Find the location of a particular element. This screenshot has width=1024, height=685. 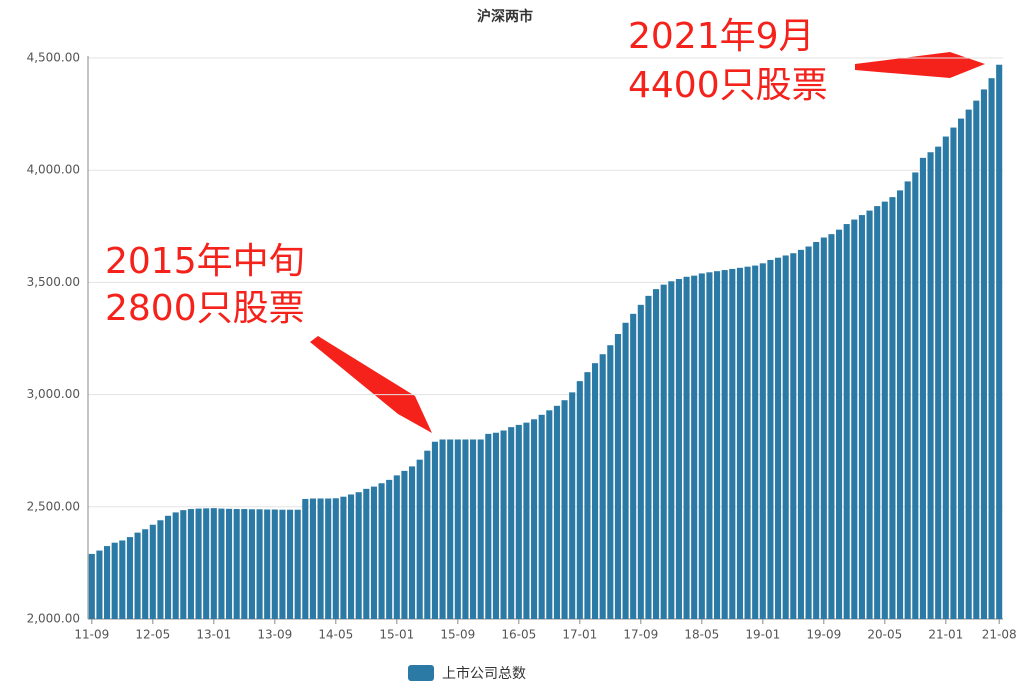

x-tick-label: 13-09 is located at coordinates (274, 635).